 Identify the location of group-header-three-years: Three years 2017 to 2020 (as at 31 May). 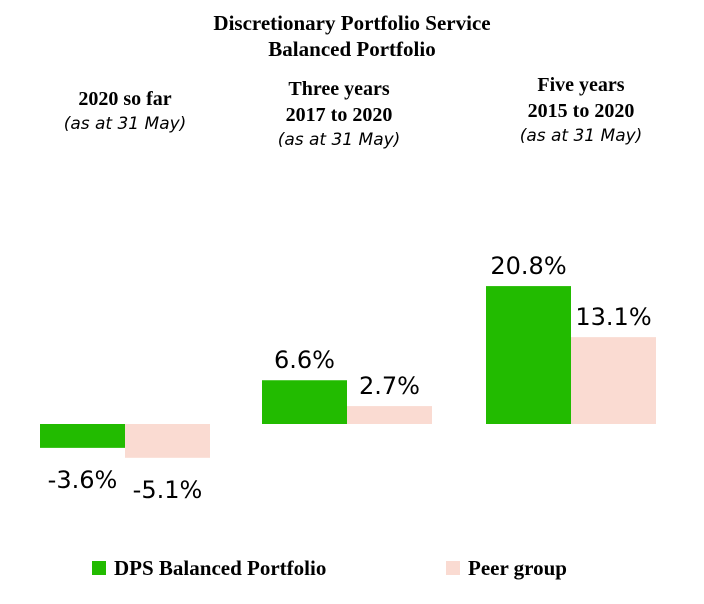
(339, 114).